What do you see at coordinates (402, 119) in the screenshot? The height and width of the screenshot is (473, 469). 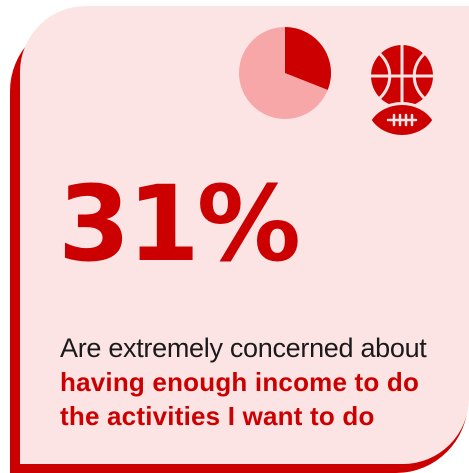 I see `football-icon` at bounding box center [402, 119].